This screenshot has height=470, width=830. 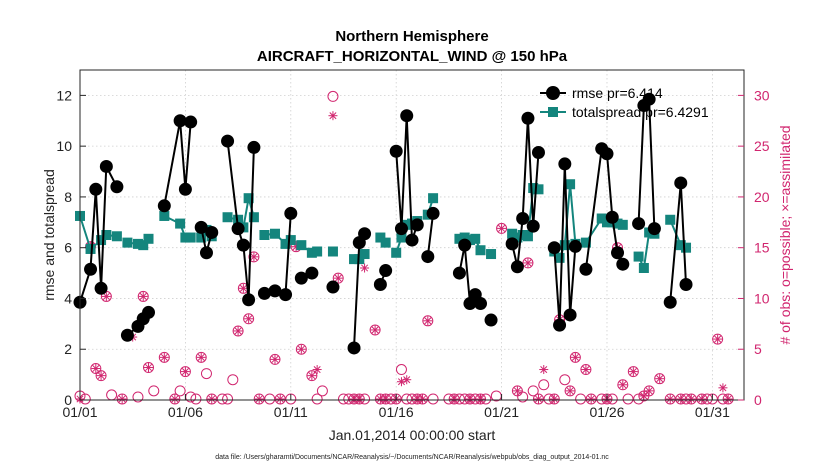 I want to click on legend-rmse-marker, so click(x=553, y=93).